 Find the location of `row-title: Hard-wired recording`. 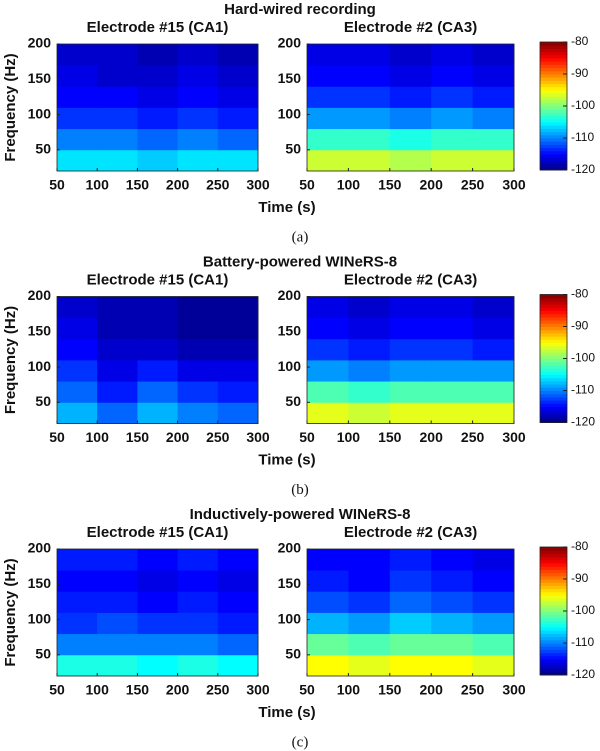

row-title: Hard-wired recording is located at coordinates (300, 9).